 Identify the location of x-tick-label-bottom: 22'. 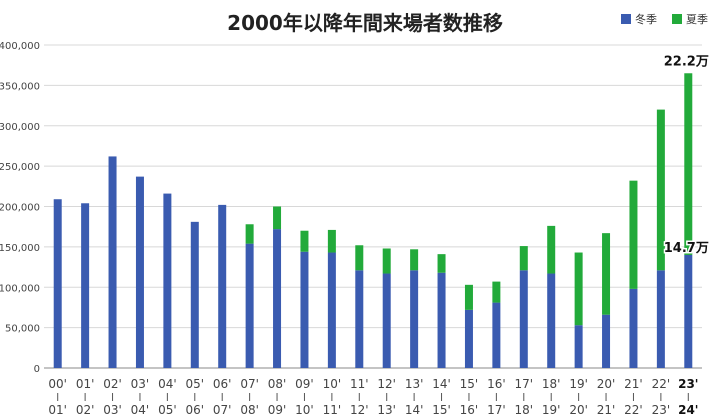
(633, 410).